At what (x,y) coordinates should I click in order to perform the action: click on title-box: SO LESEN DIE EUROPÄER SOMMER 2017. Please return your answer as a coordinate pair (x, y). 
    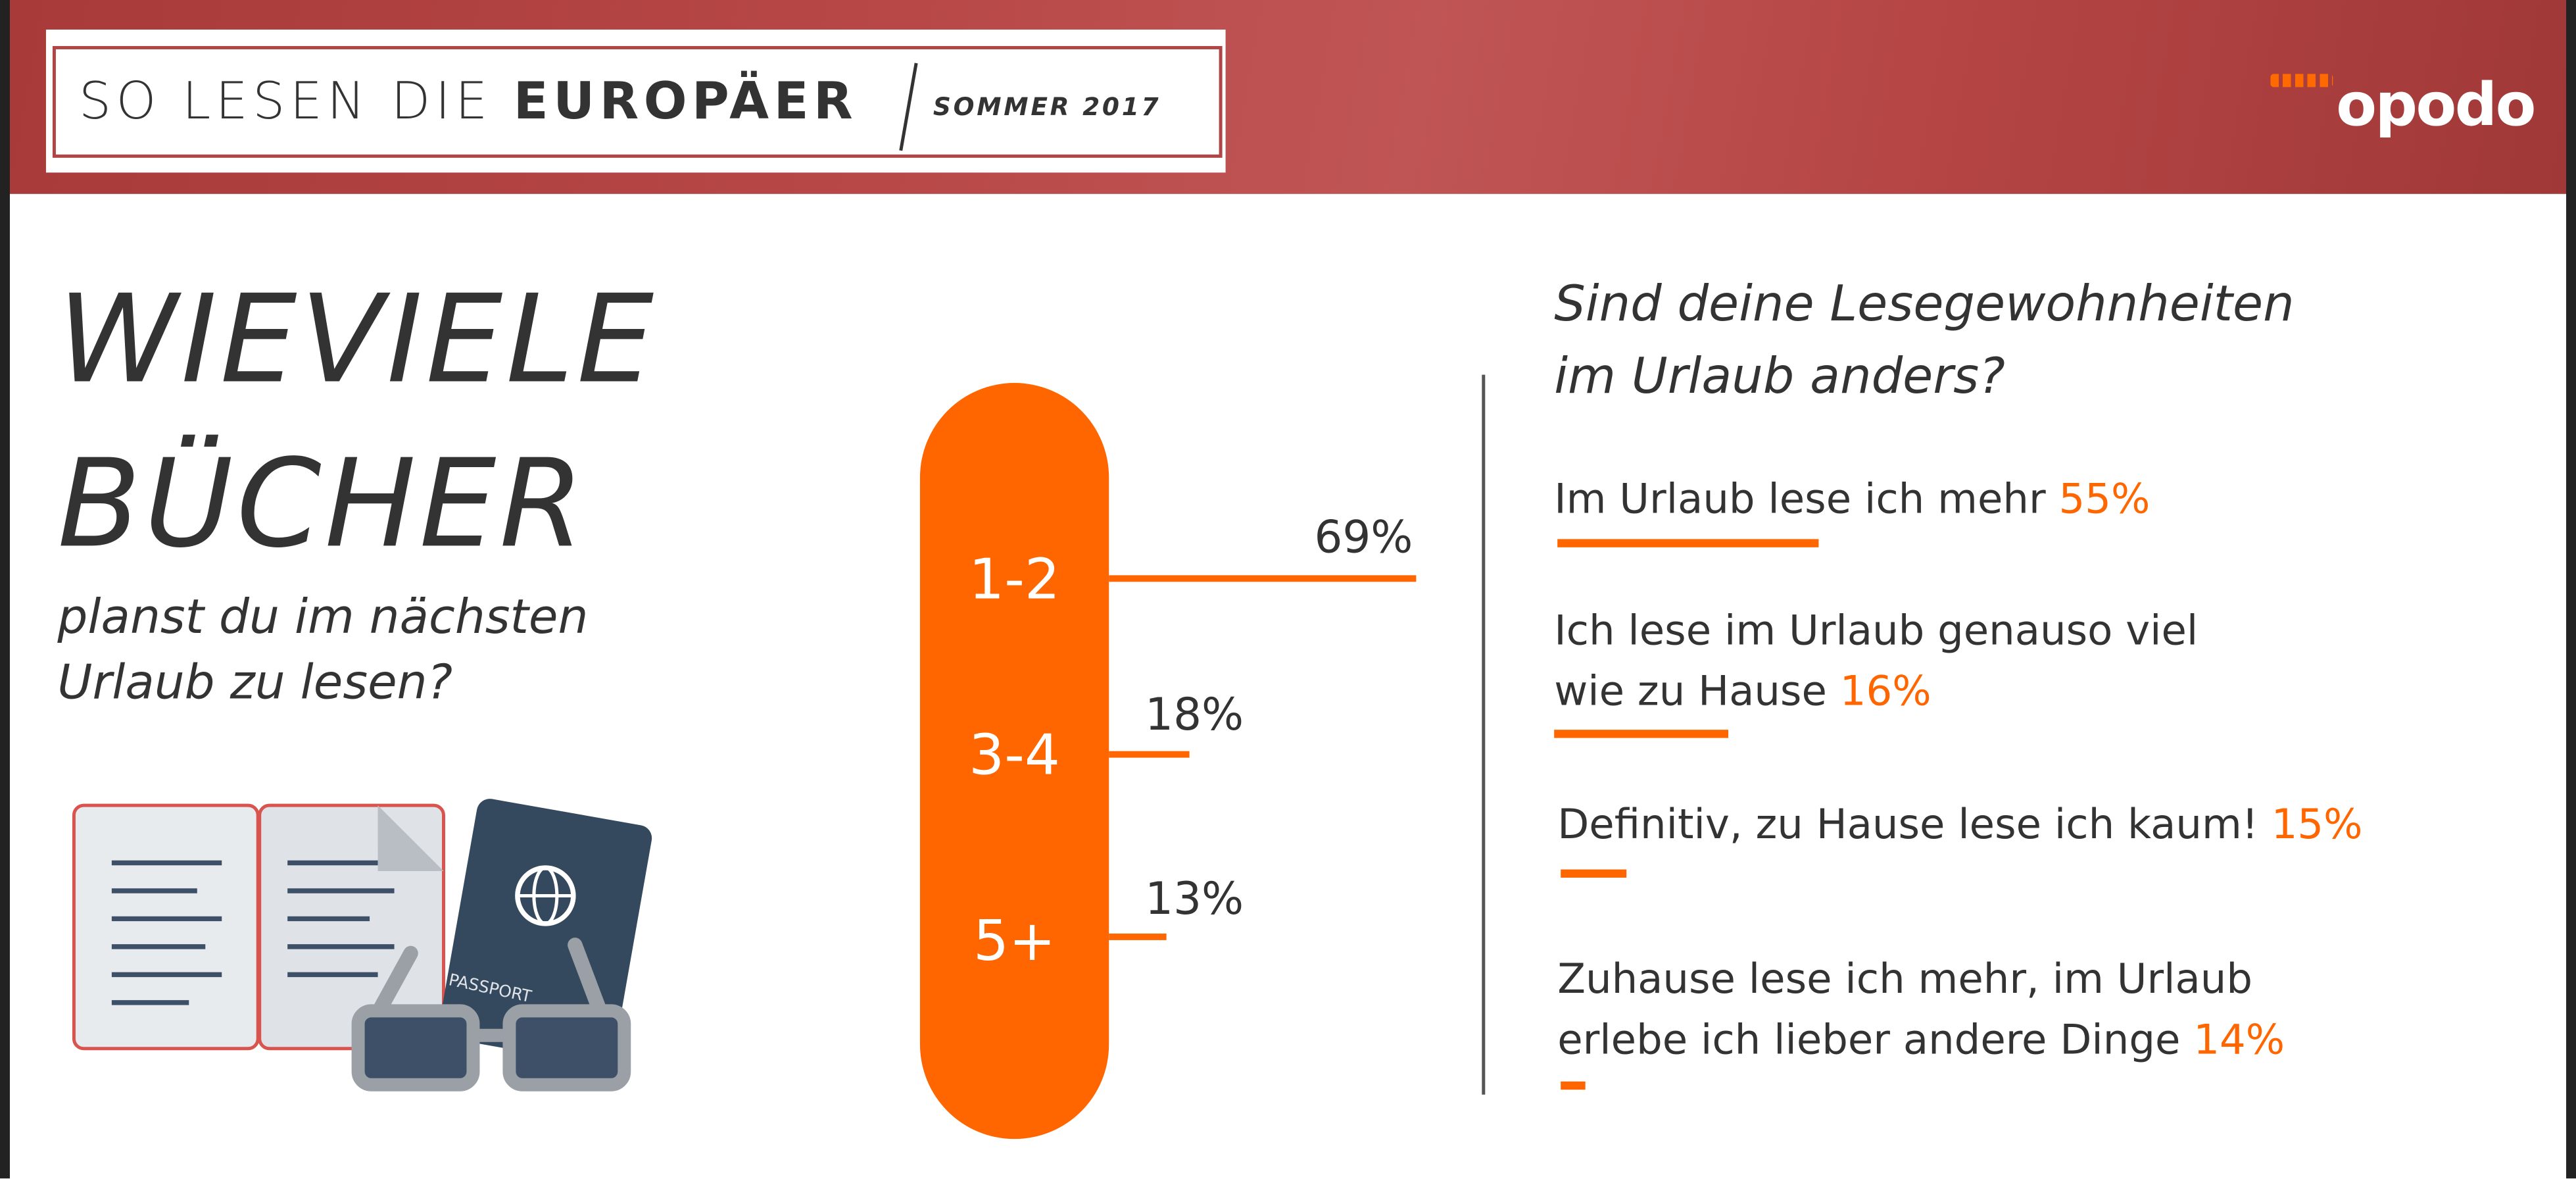
    Looking at the image, I should click on (635, 101).